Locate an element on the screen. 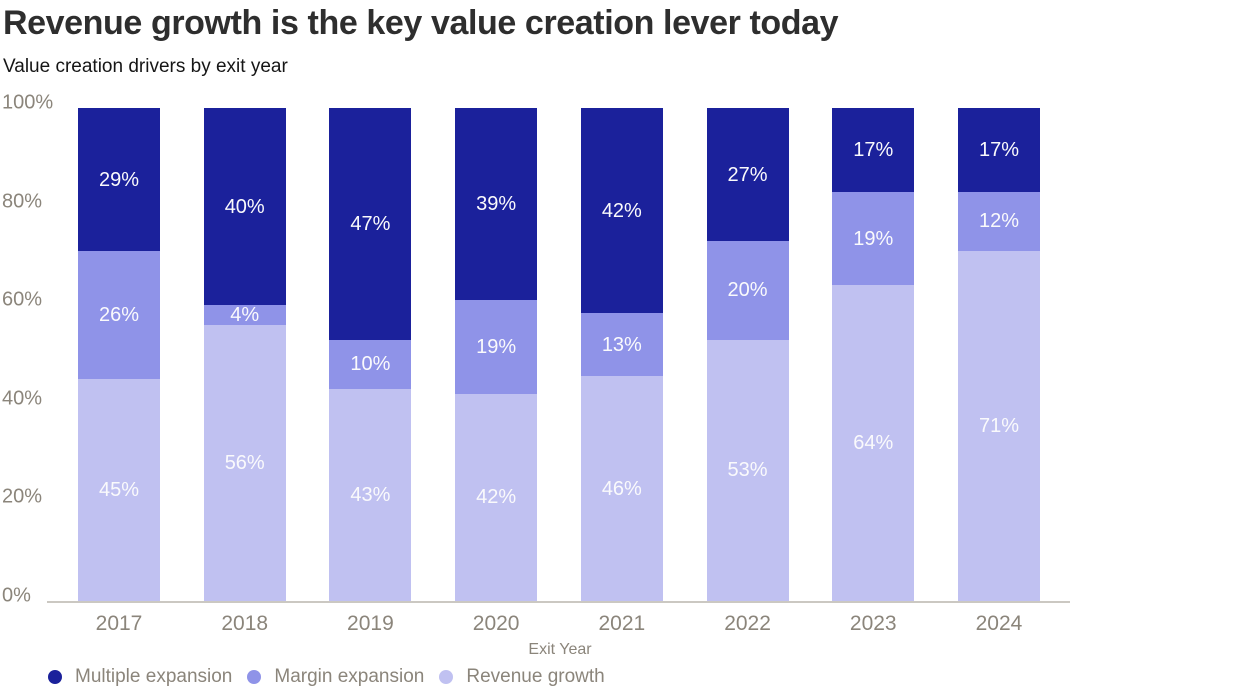 The height and width of the screenshot is (696, 1256). y-tick-label: 60% is located at coordinates (22, 299).